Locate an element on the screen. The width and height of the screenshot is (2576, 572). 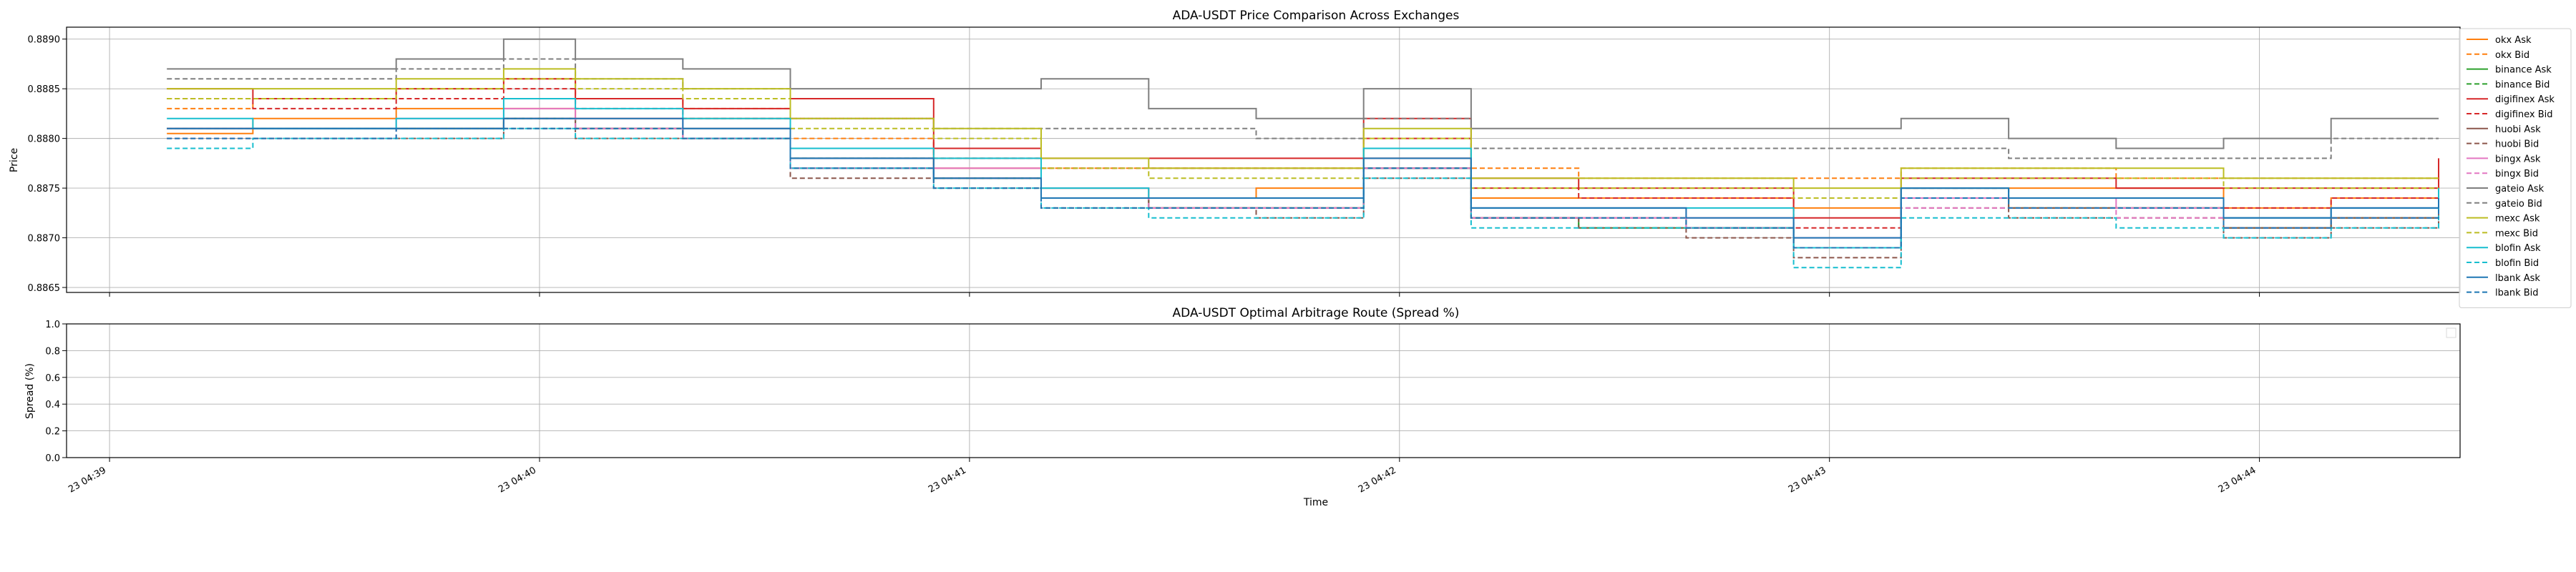
spread-x-axis-label: Time is located at coordinates (1315, 502).